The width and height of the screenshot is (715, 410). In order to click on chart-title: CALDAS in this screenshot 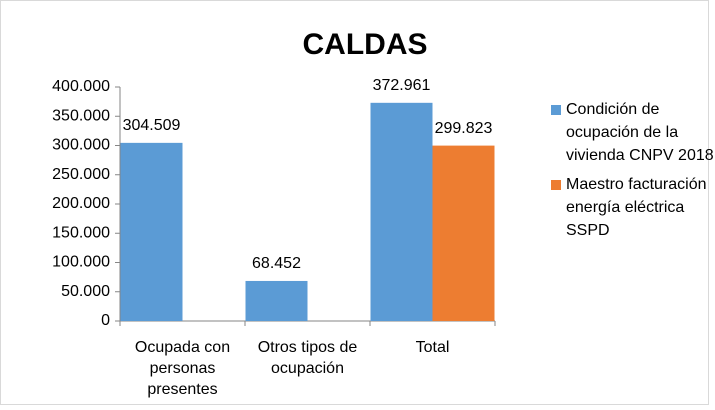, I will do `click(365, 44)`.